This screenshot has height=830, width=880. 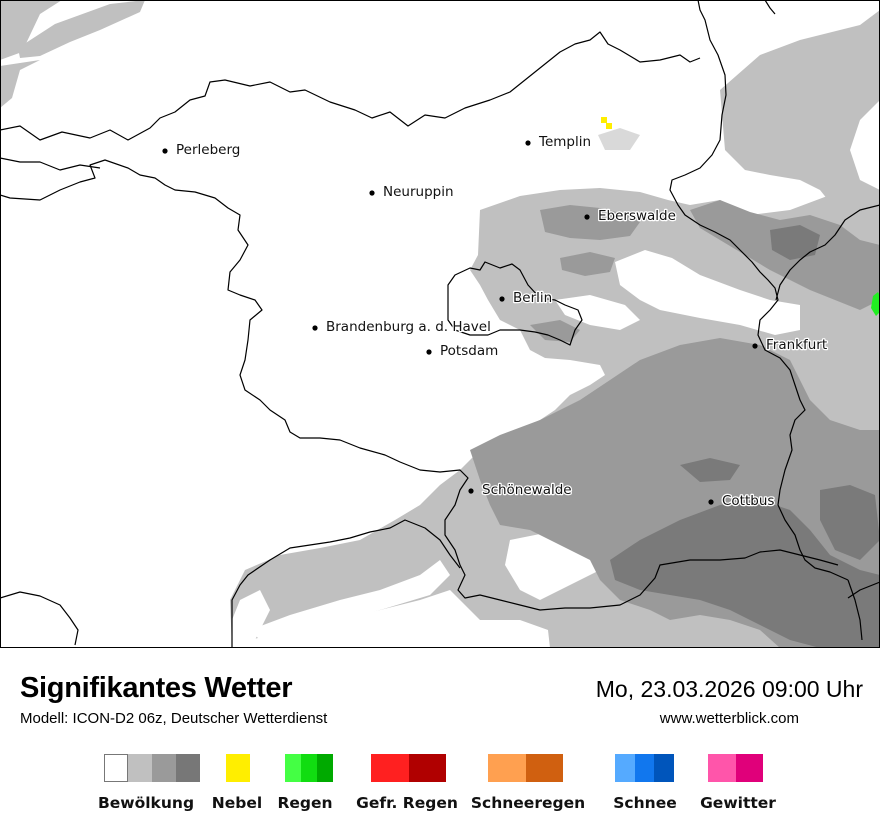 What do you see at coordinates (469, 351) in the screenshot?
I see `city-label: Potsdam` at bounding box center [469, 351].